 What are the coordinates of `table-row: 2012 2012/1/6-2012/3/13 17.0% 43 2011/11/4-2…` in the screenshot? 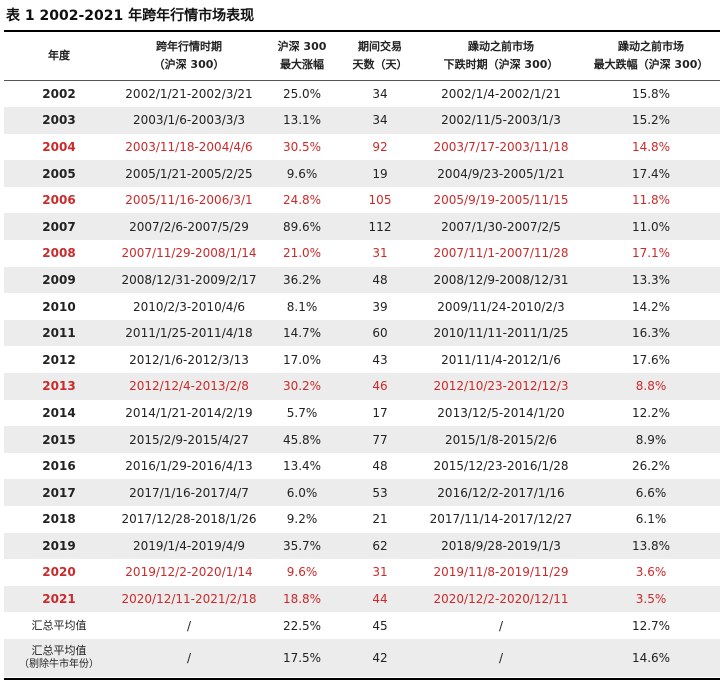 It's located at (362, 359).